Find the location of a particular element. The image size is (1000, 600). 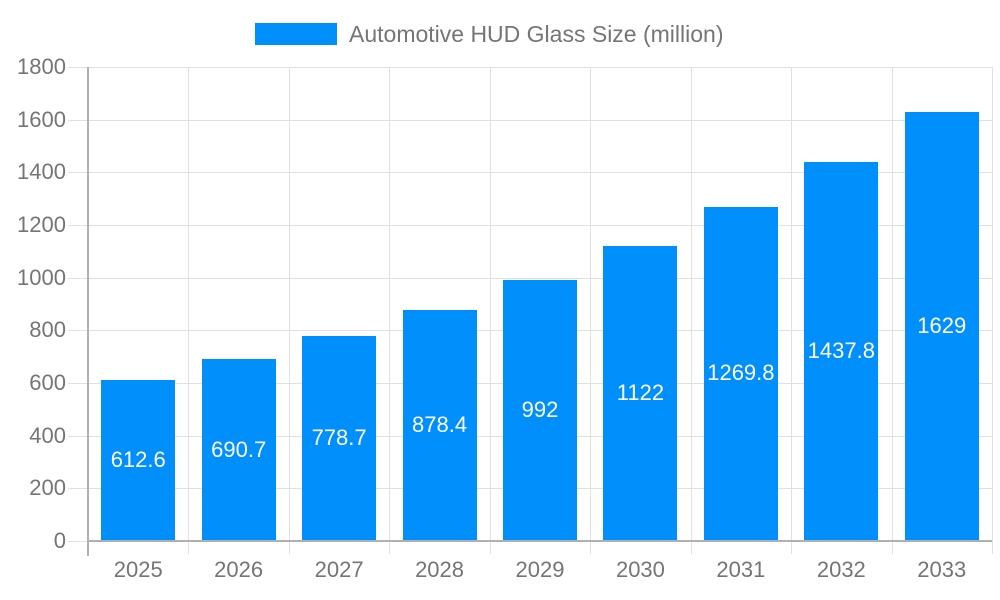

y-axis-label: 1800 is located at coordinates (41, 66).